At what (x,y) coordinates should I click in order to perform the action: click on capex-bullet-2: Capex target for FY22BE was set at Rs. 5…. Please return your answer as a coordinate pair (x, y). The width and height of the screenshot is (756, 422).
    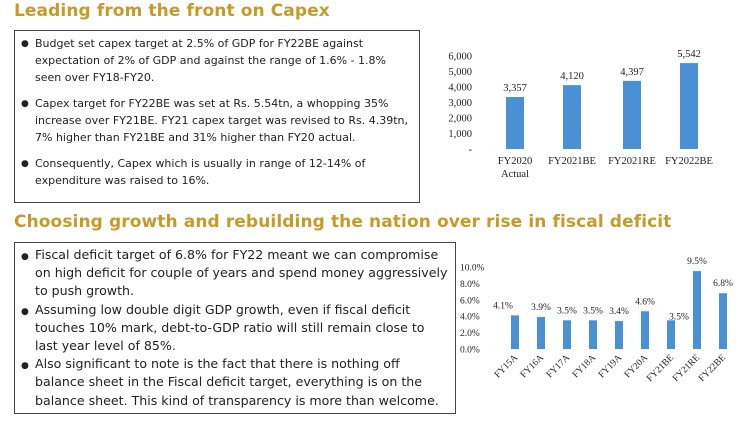
    Looking at the image, I should click on (217, 120).